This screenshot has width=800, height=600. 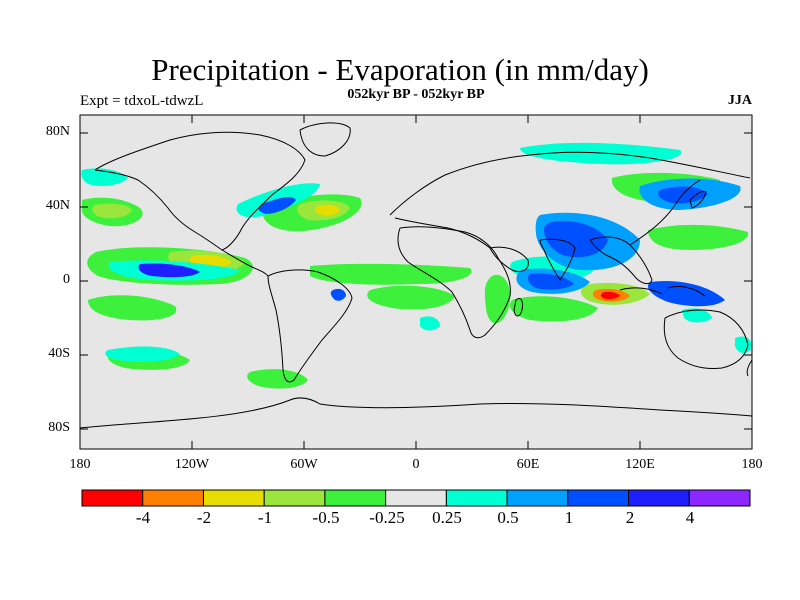 I want to click on lat-label-80n: 80N, so click(x=57, y=131).